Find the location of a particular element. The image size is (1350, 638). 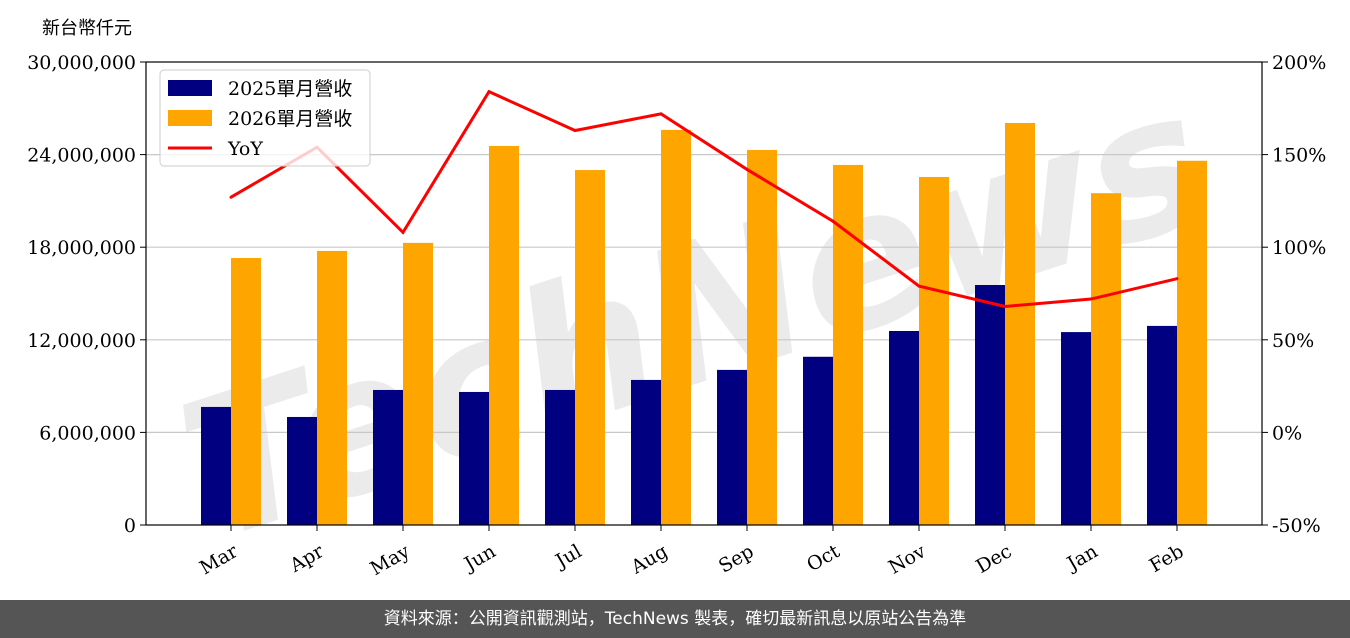

bar-2025-apr is located at coordinates (302, 470).